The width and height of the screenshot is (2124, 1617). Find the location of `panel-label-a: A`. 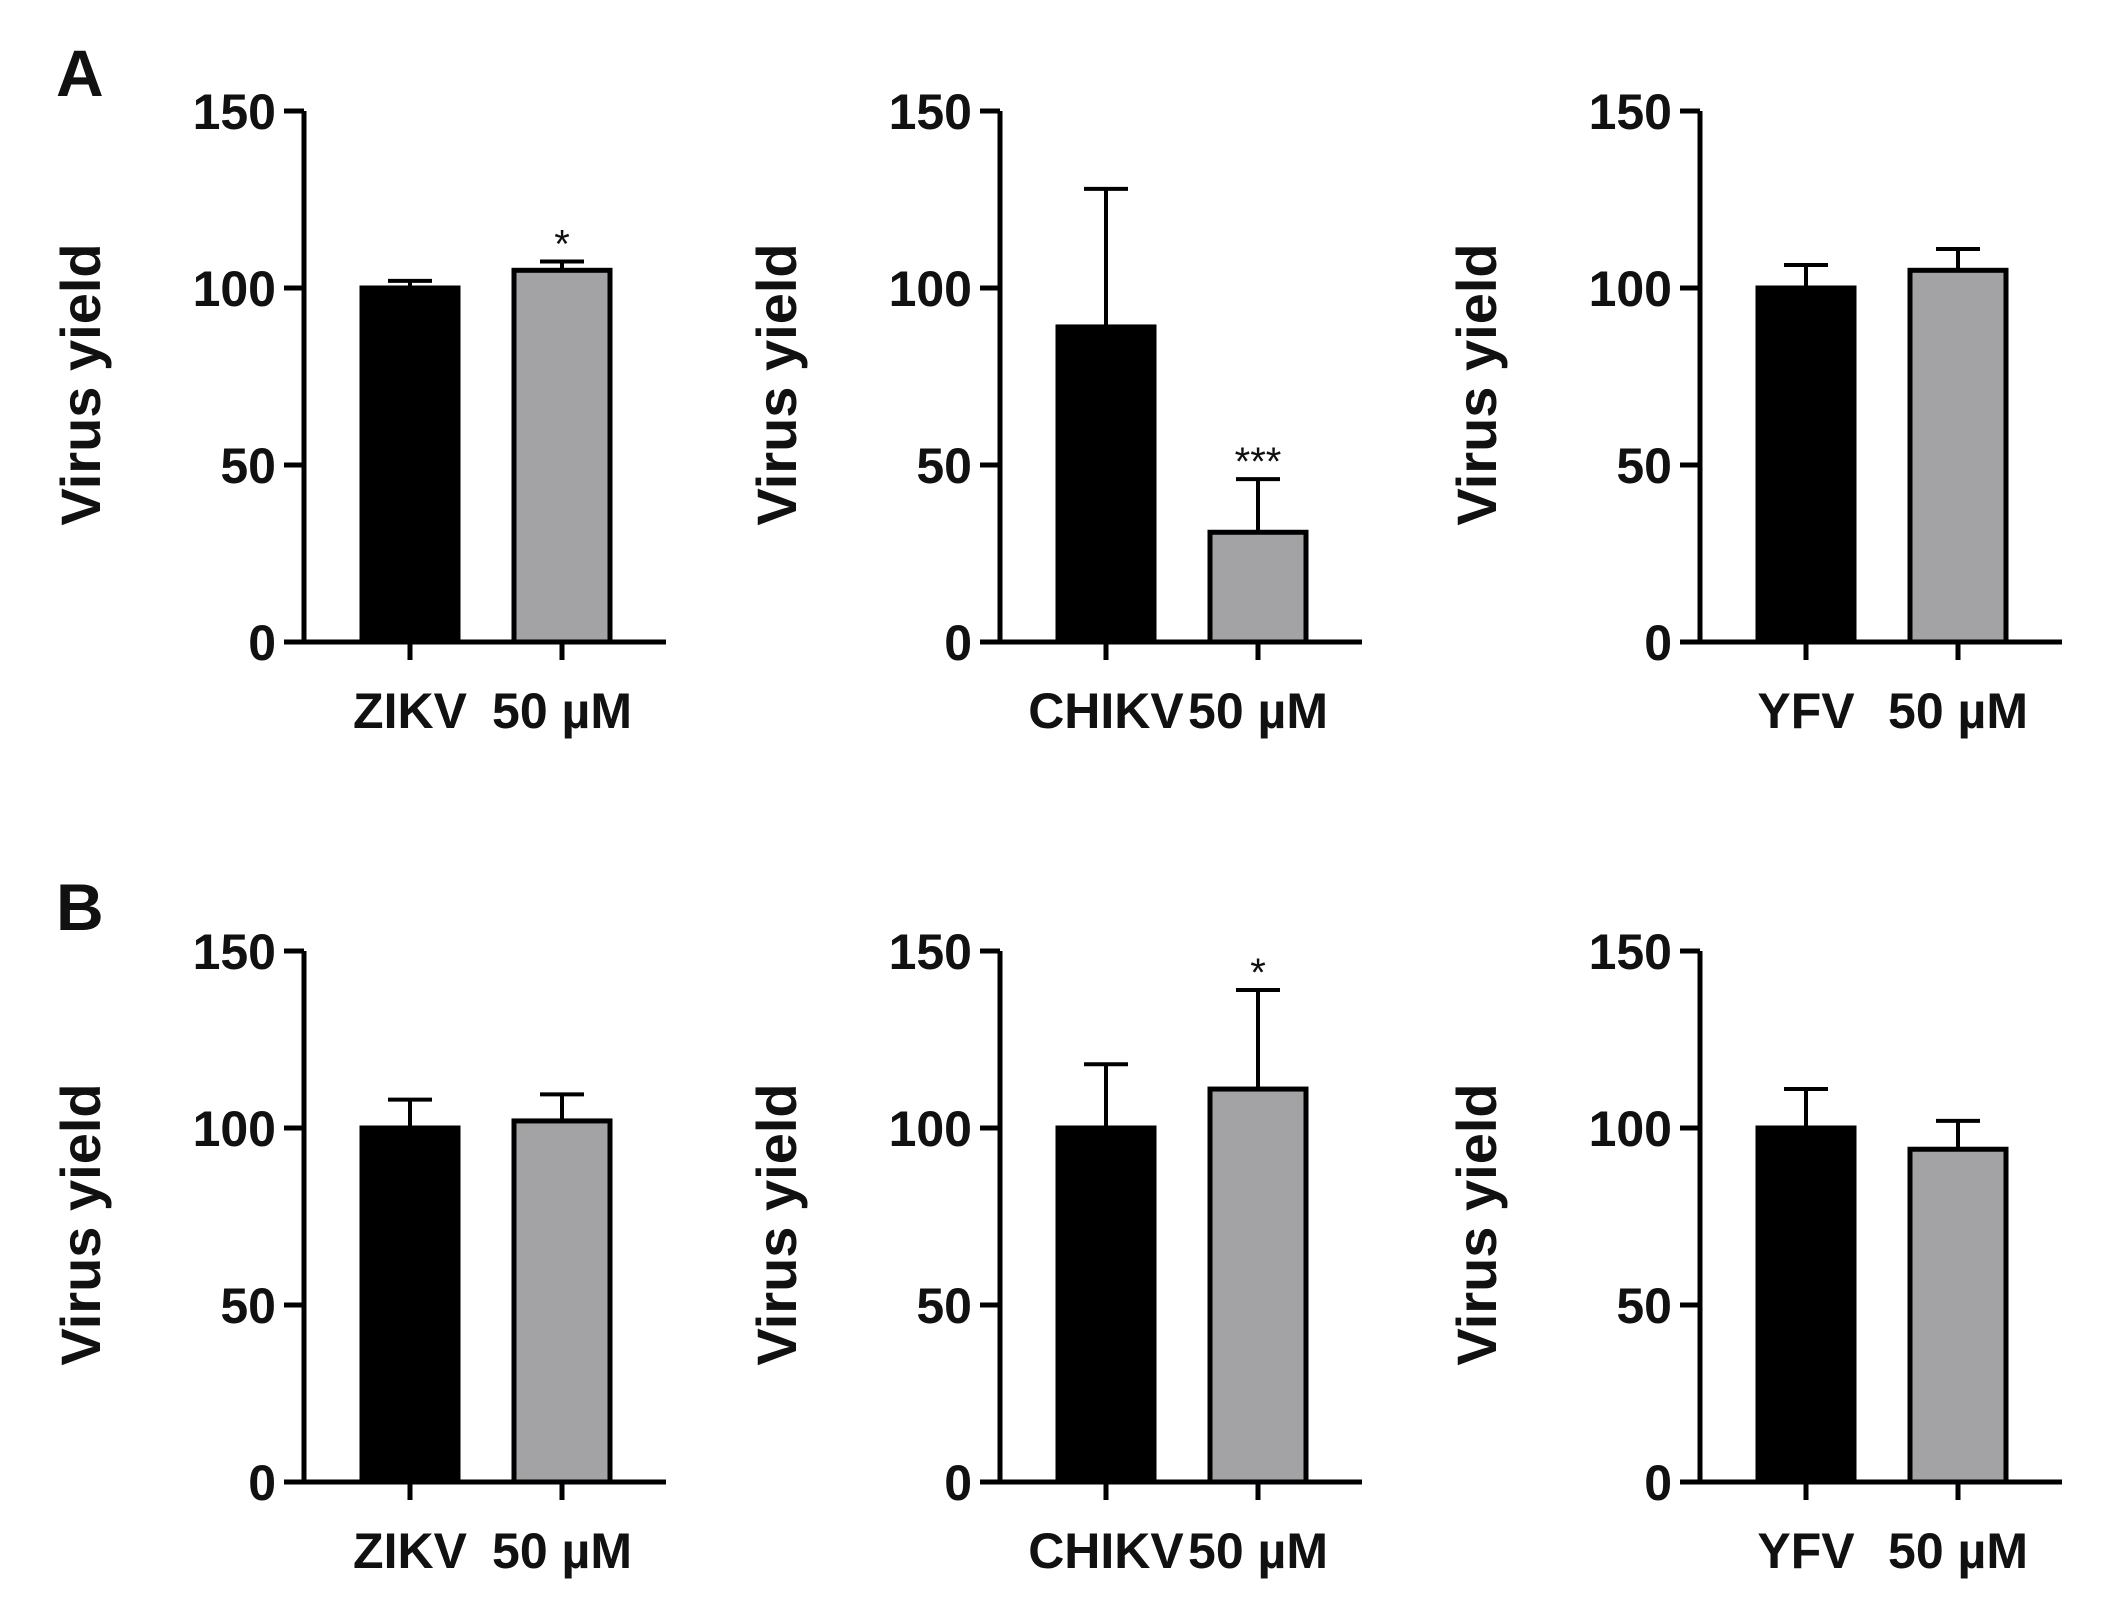

panel-label-a: A is located at coordinates (80, 73).